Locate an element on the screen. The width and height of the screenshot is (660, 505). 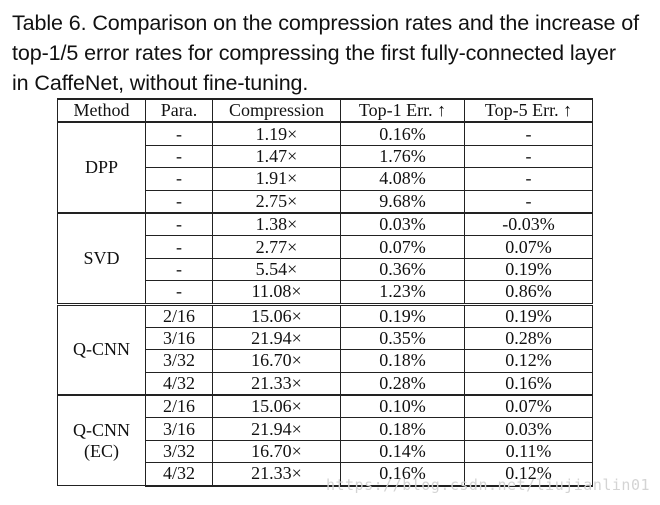
header-method: Method is located at coordinates (101, 110).